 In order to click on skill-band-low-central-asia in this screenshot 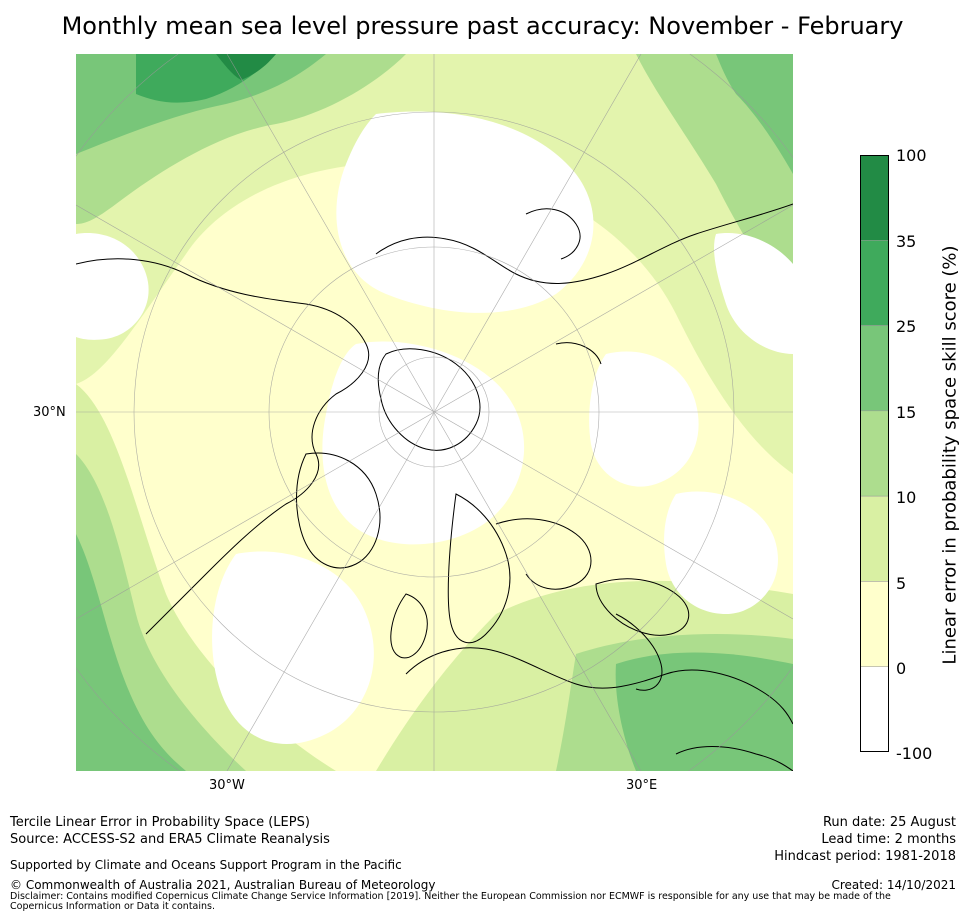, I will do `click(721, 552)`.